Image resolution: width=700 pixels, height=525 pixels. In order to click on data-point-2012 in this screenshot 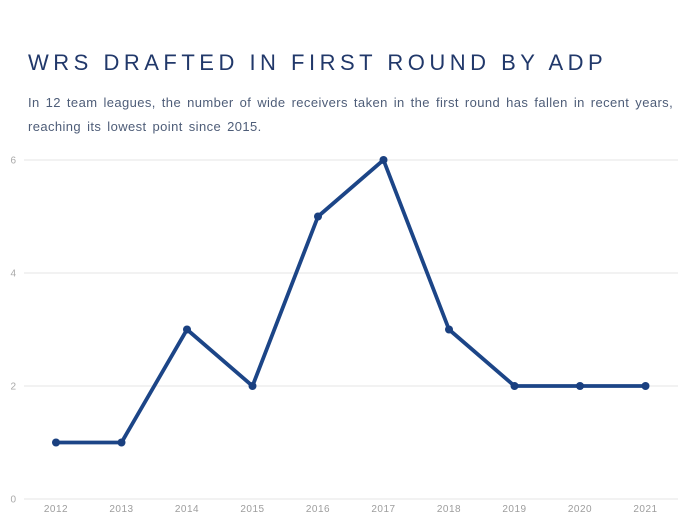, I will do `click(56, 442)`.